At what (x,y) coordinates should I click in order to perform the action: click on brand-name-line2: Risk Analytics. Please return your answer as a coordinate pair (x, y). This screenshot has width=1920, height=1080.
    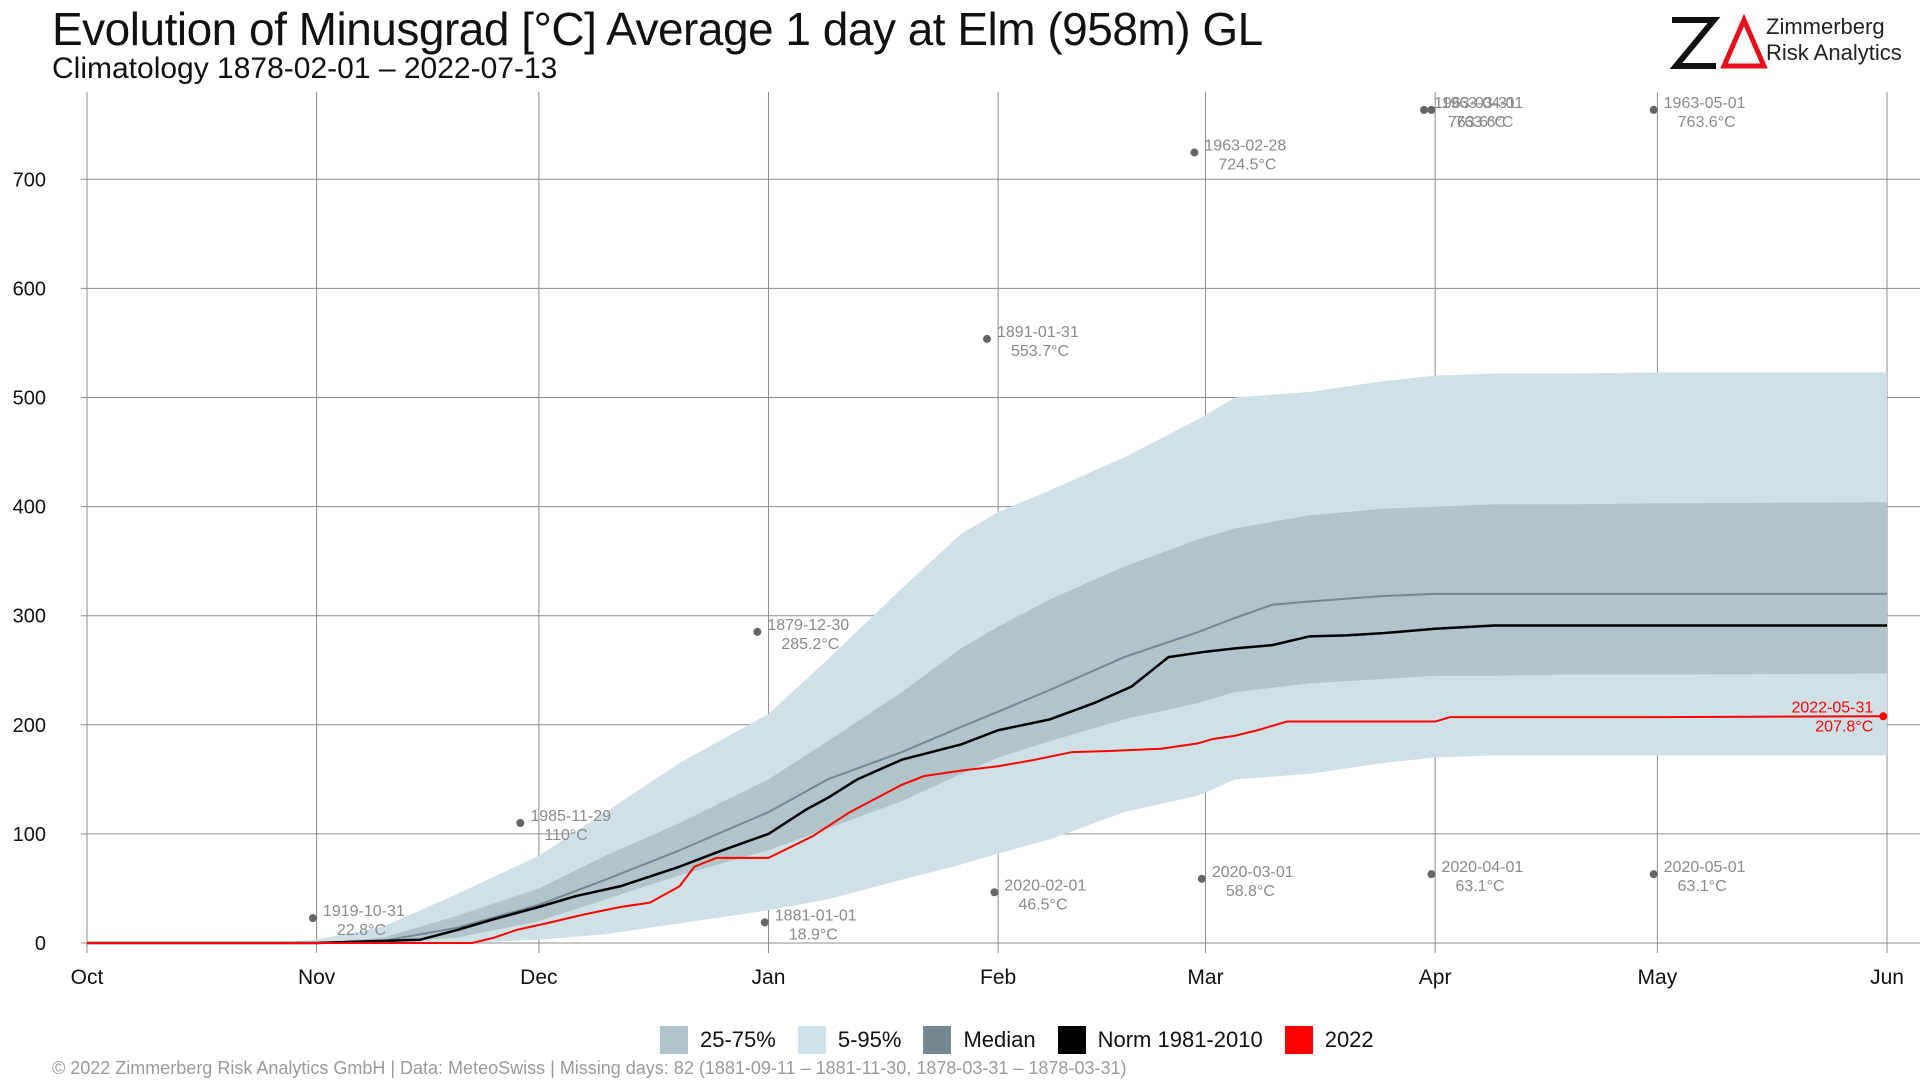
    Looking at the image, I should click on (1834, 52).